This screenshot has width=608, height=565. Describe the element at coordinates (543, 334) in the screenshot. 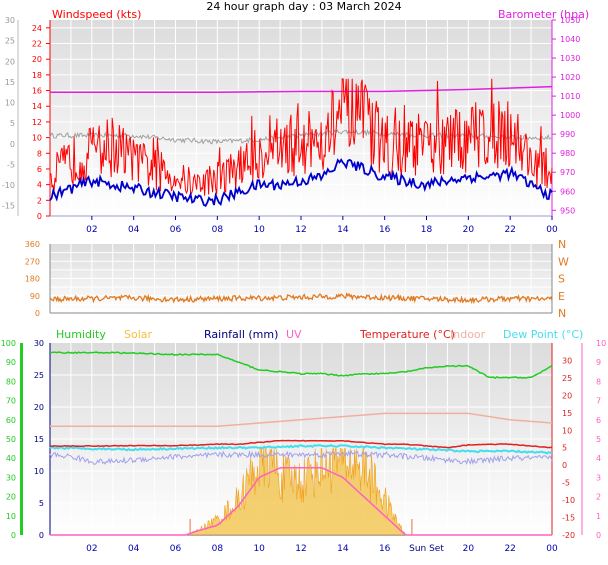

I see `legend-item: Dew Point (°C)` at that location.